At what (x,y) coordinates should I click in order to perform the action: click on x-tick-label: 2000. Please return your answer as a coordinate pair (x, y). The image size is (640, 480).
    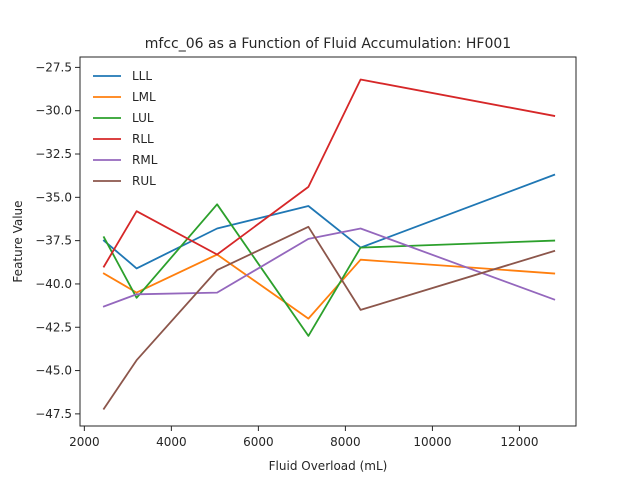
    Looking at the image, I should click on (84, 442).